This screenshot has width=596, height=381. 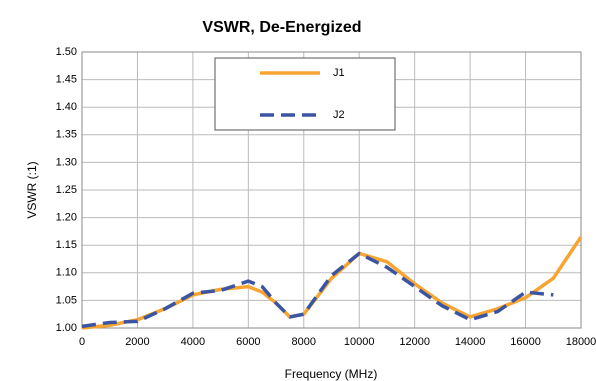 What do you see at coordinates (66, 190) in the screenshot?
I see `y-tick-label: 1.25` at bounding box center [66, 190].